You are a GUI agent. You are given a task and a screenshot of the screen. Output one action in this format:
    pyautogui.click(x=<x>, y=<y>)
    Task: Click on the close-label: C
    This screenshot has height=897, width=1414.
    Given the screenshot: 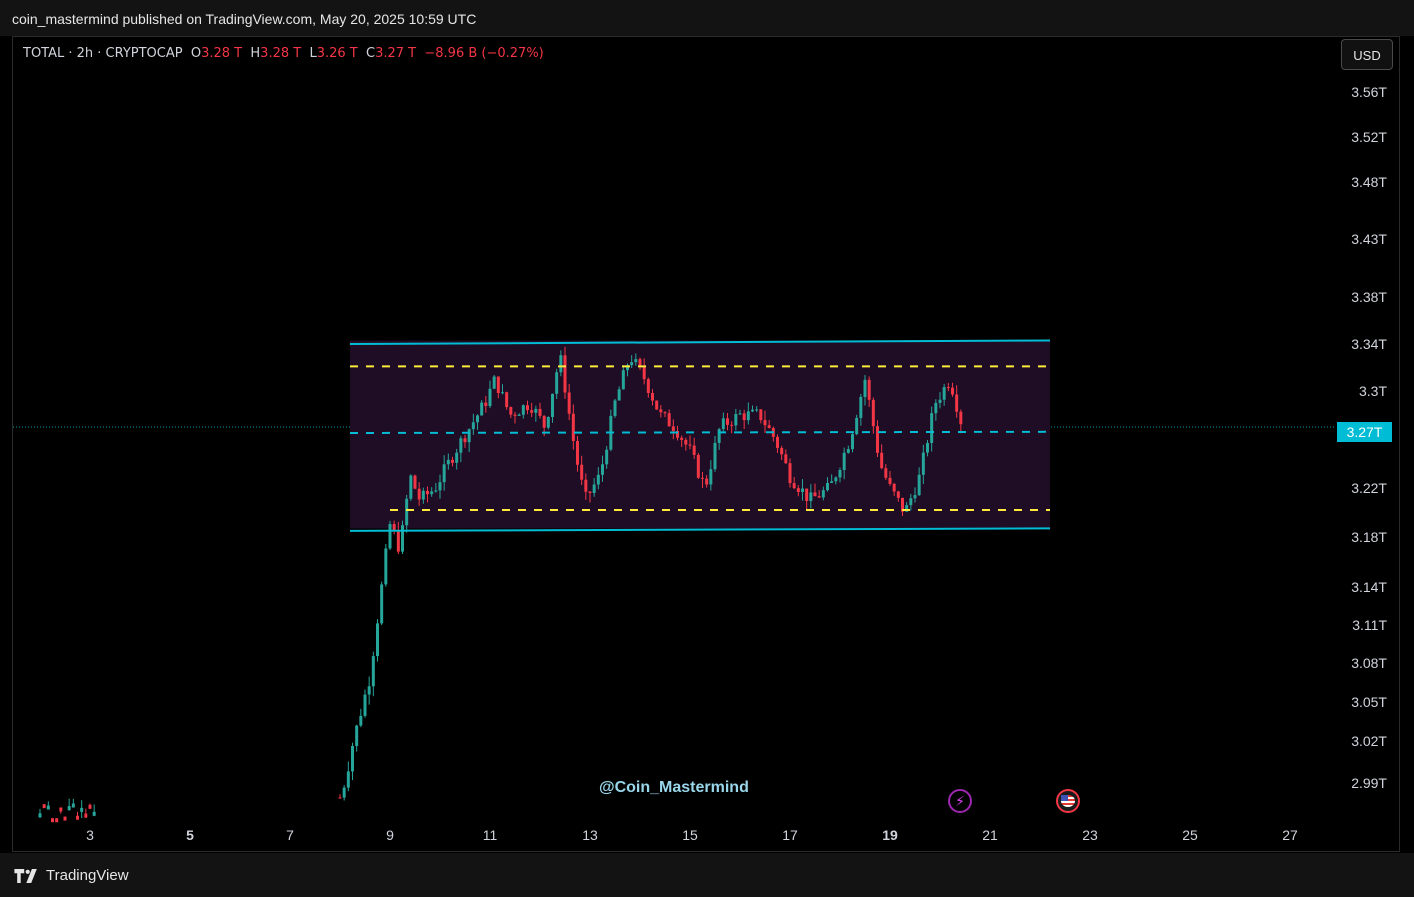 What is the action you would take?
    pyautogui.click(x=371, y=53)
    